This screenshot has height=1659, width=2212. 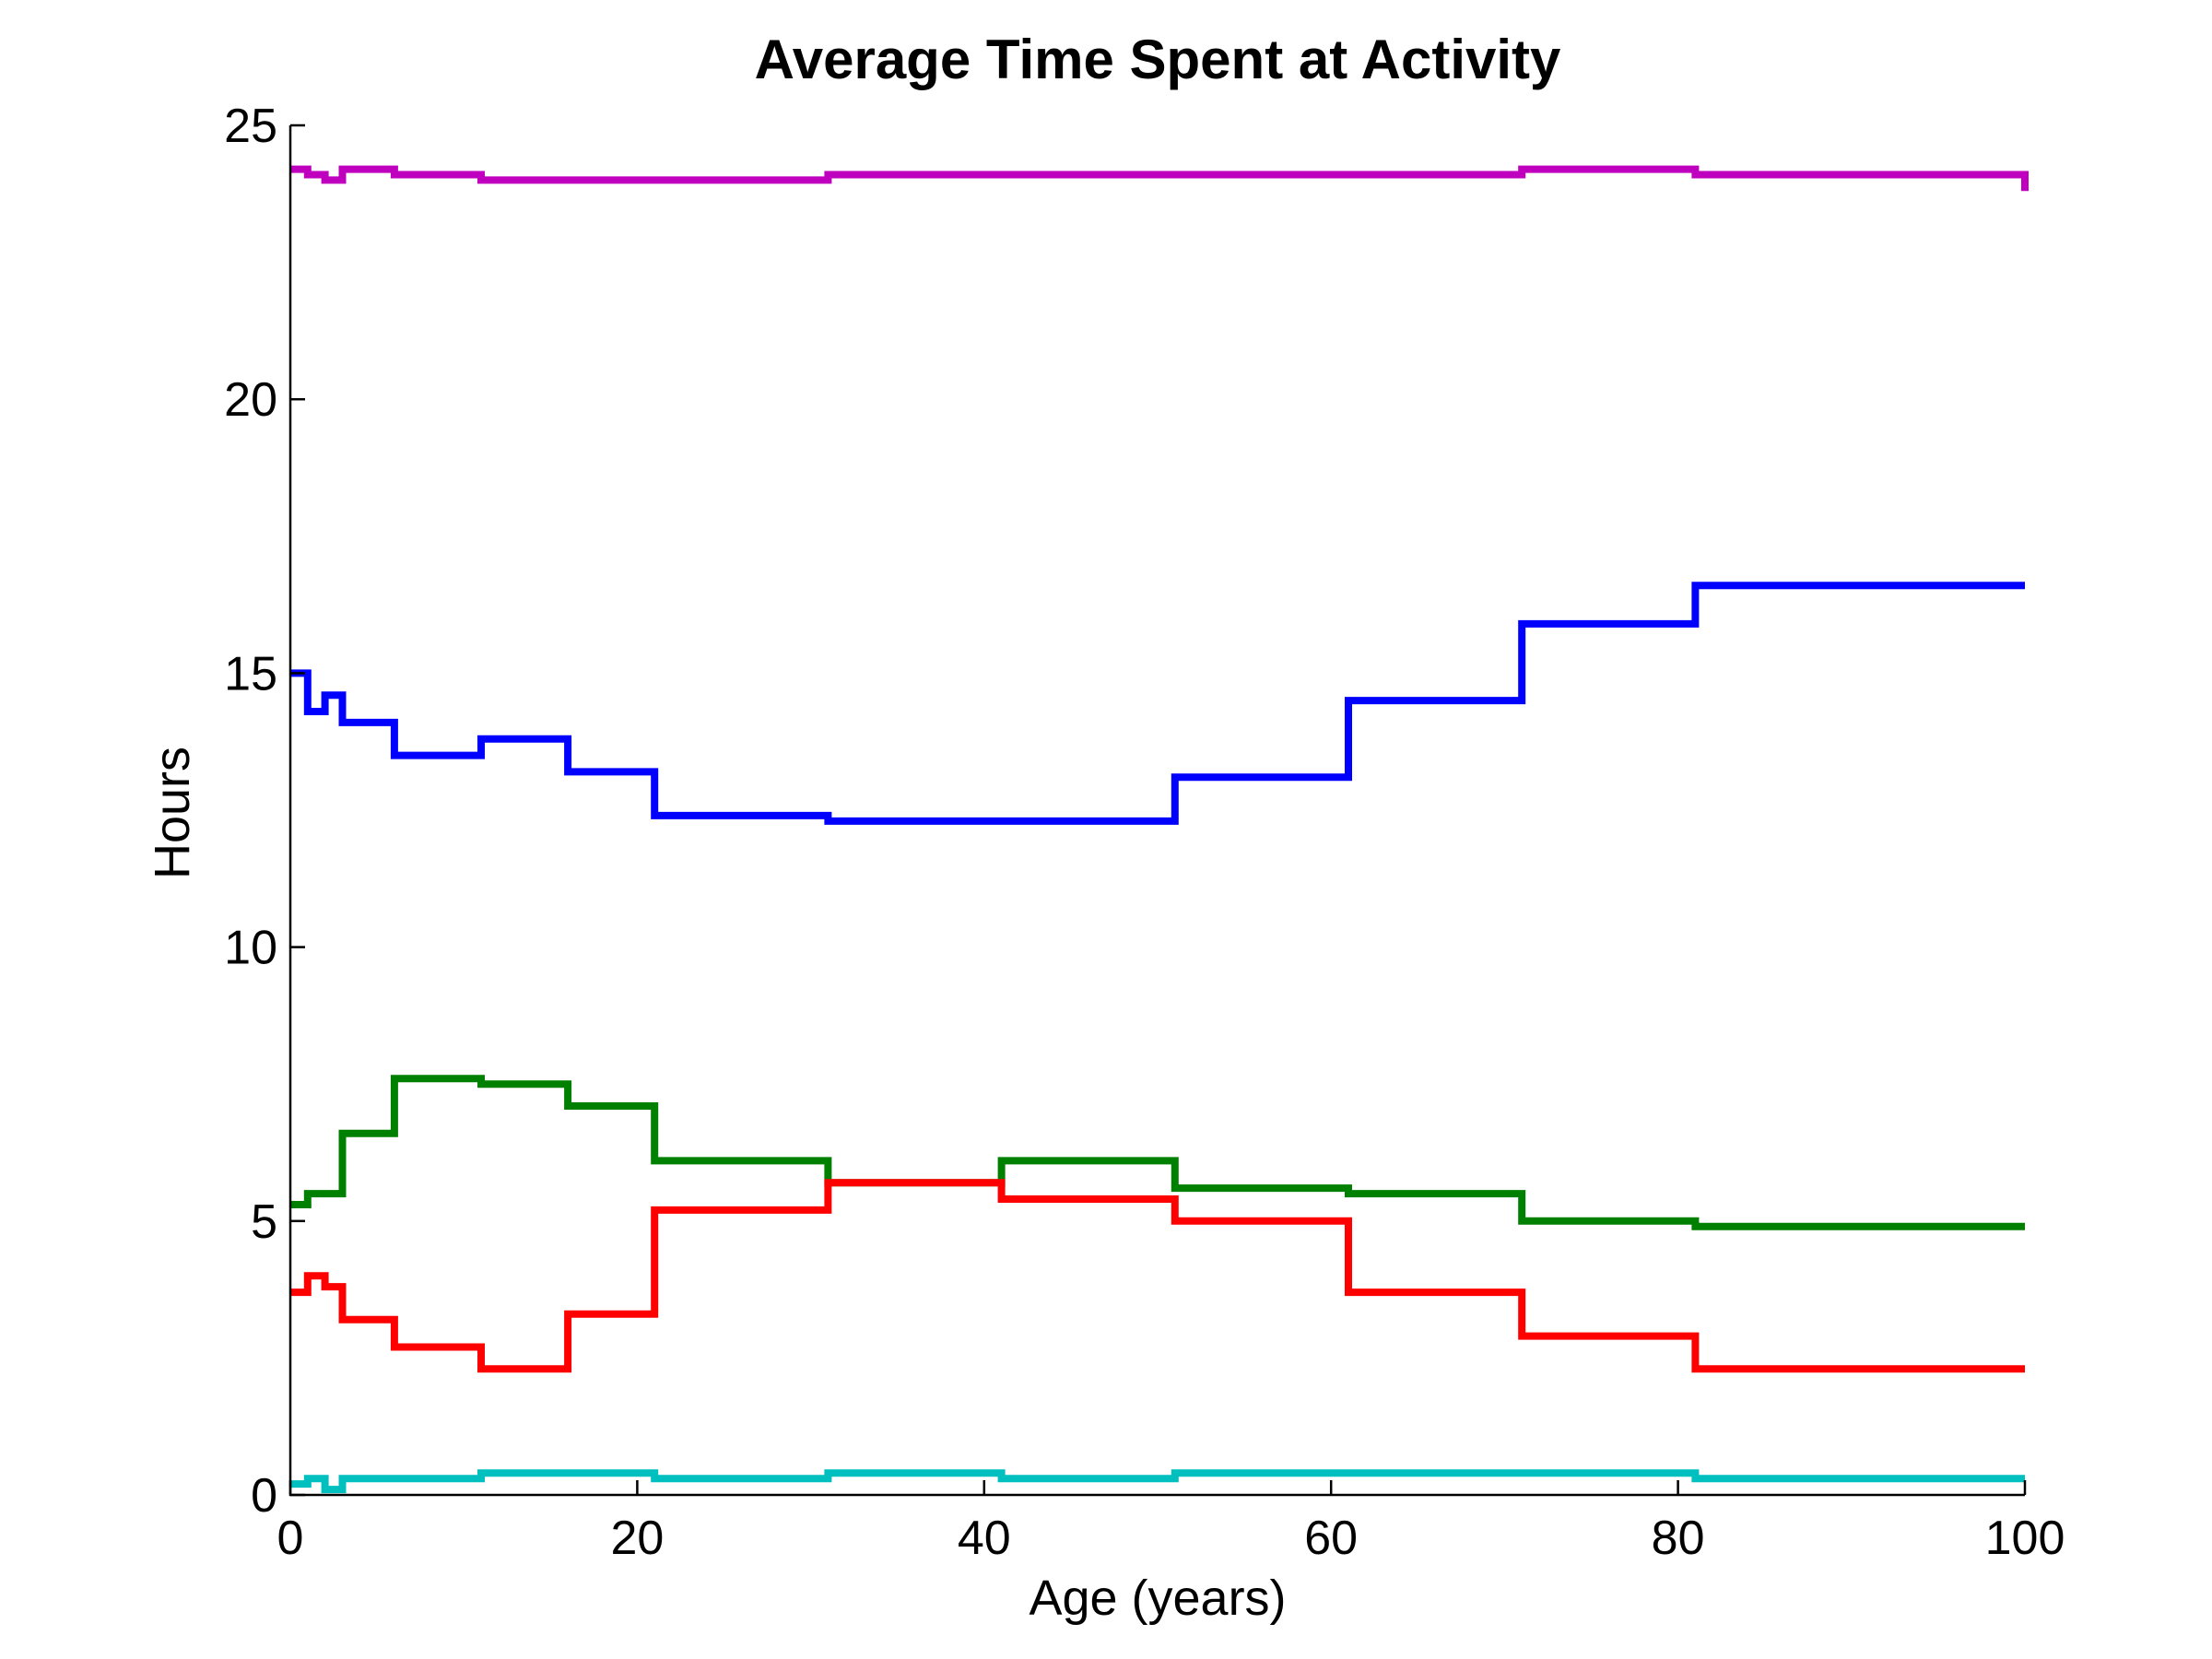 I want to click on y-tick-label: 20, so click(x=250, y=400).